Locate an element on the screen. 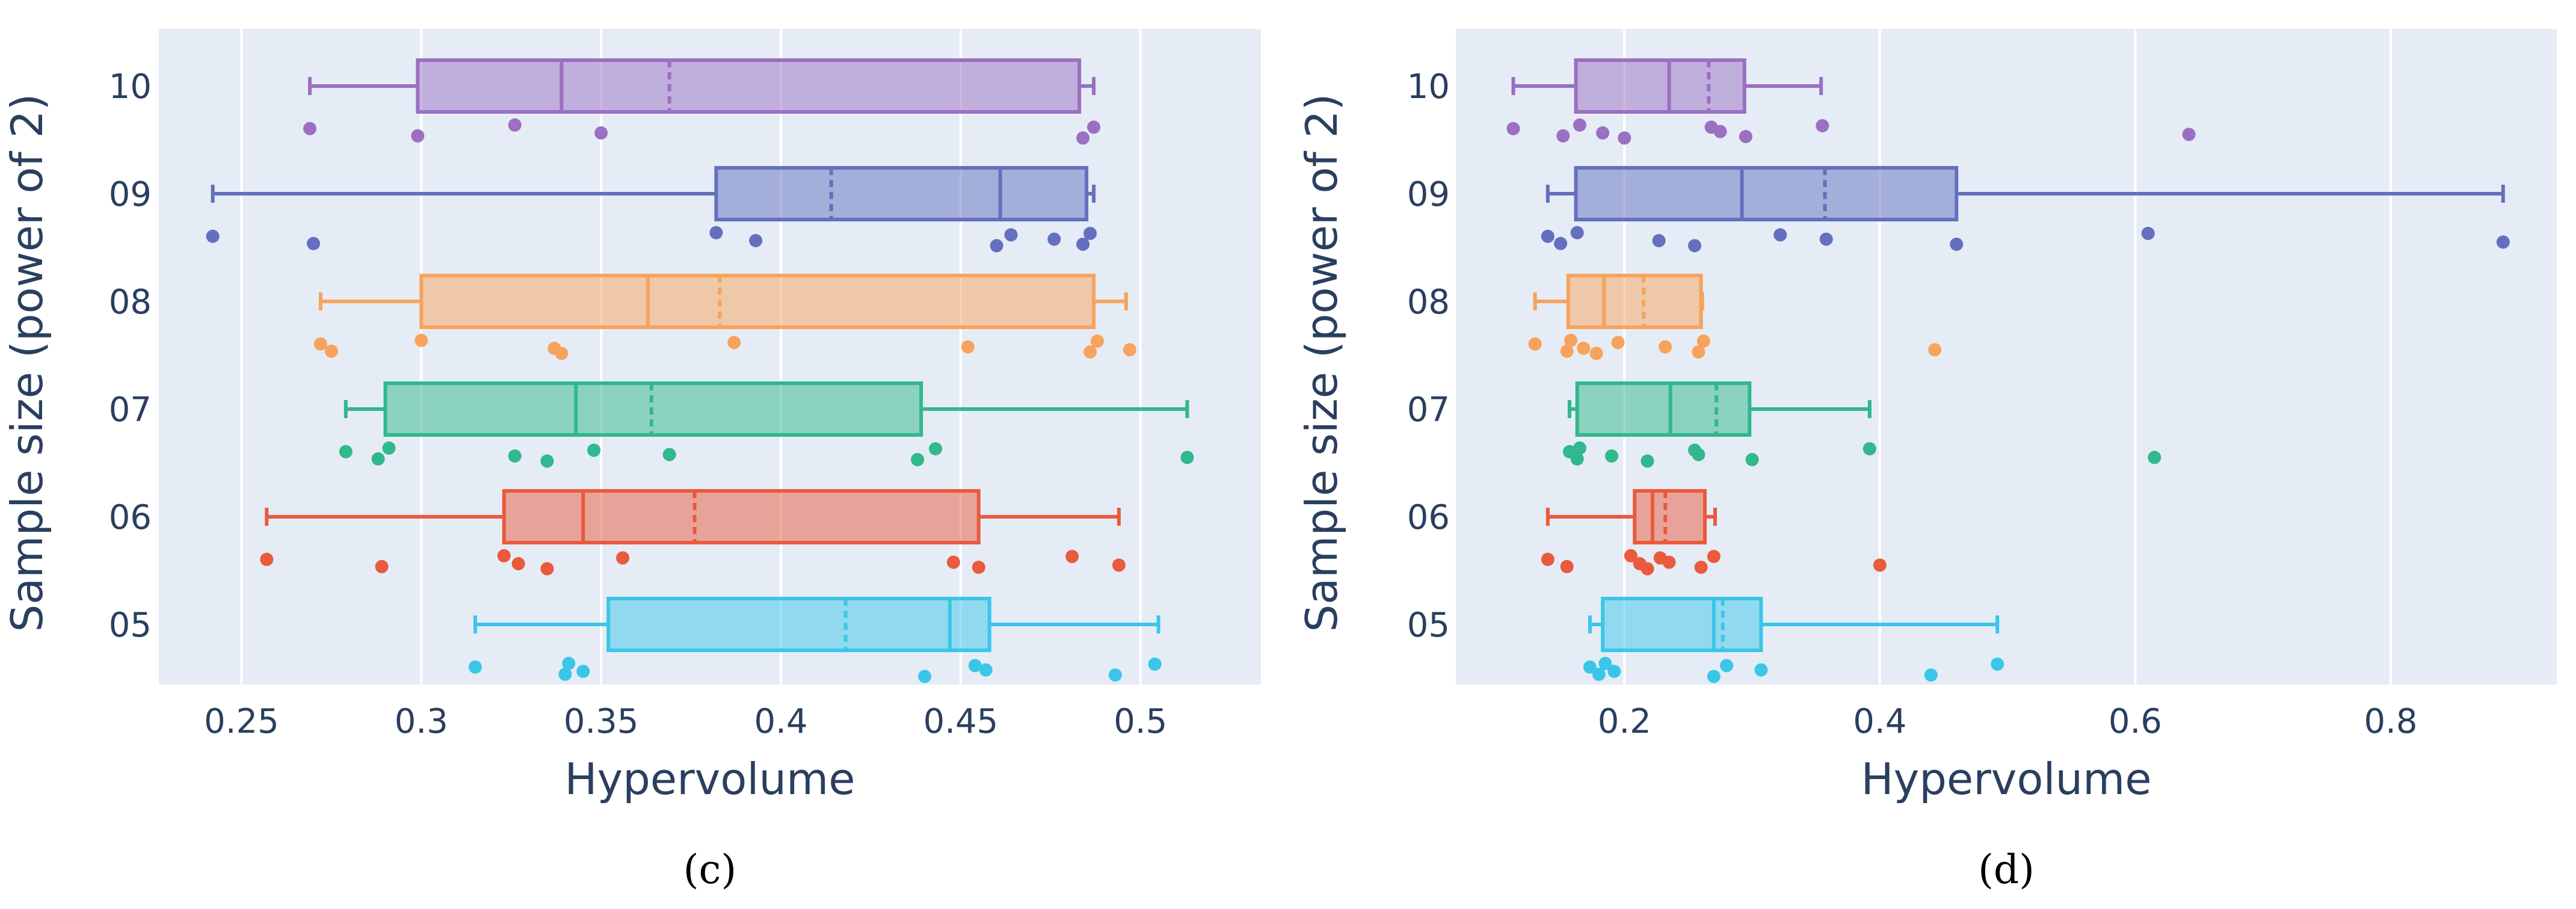  x-tick-label: 0.45 is located at coordinates (961, 721).